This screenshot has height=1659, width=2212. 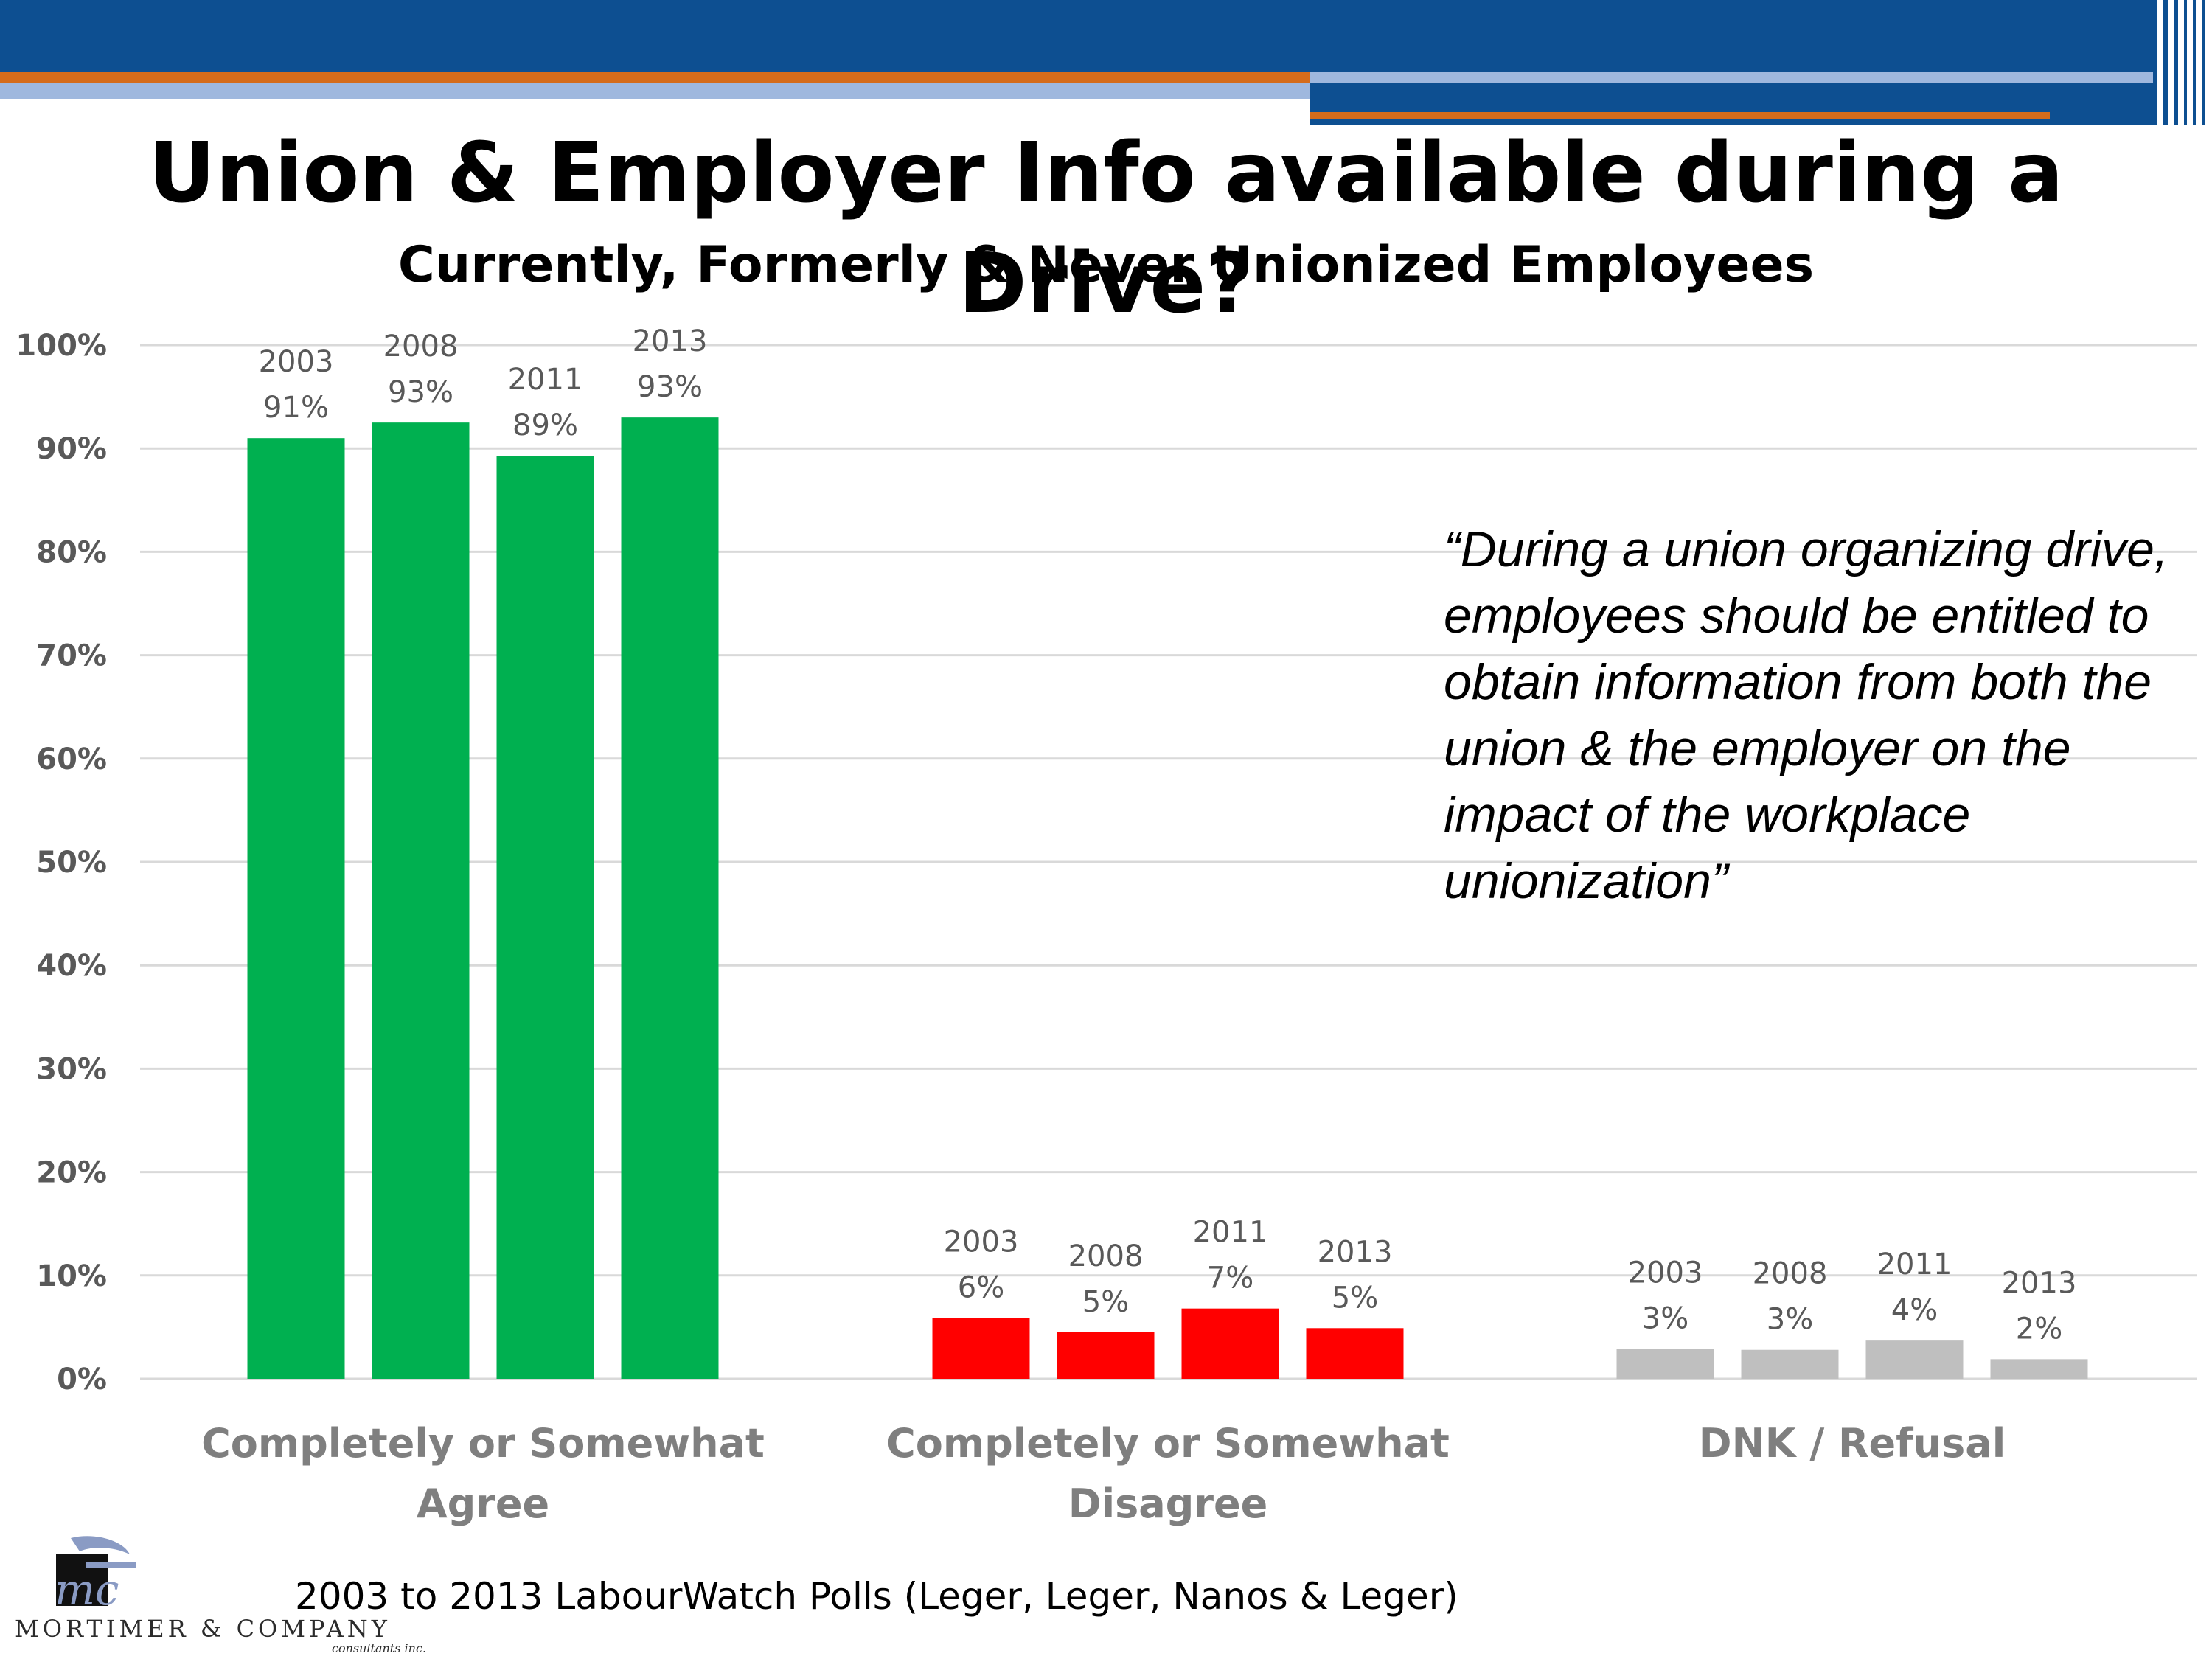 I want to click on header-right-lightblue-line, so click(x=1731, y=77).